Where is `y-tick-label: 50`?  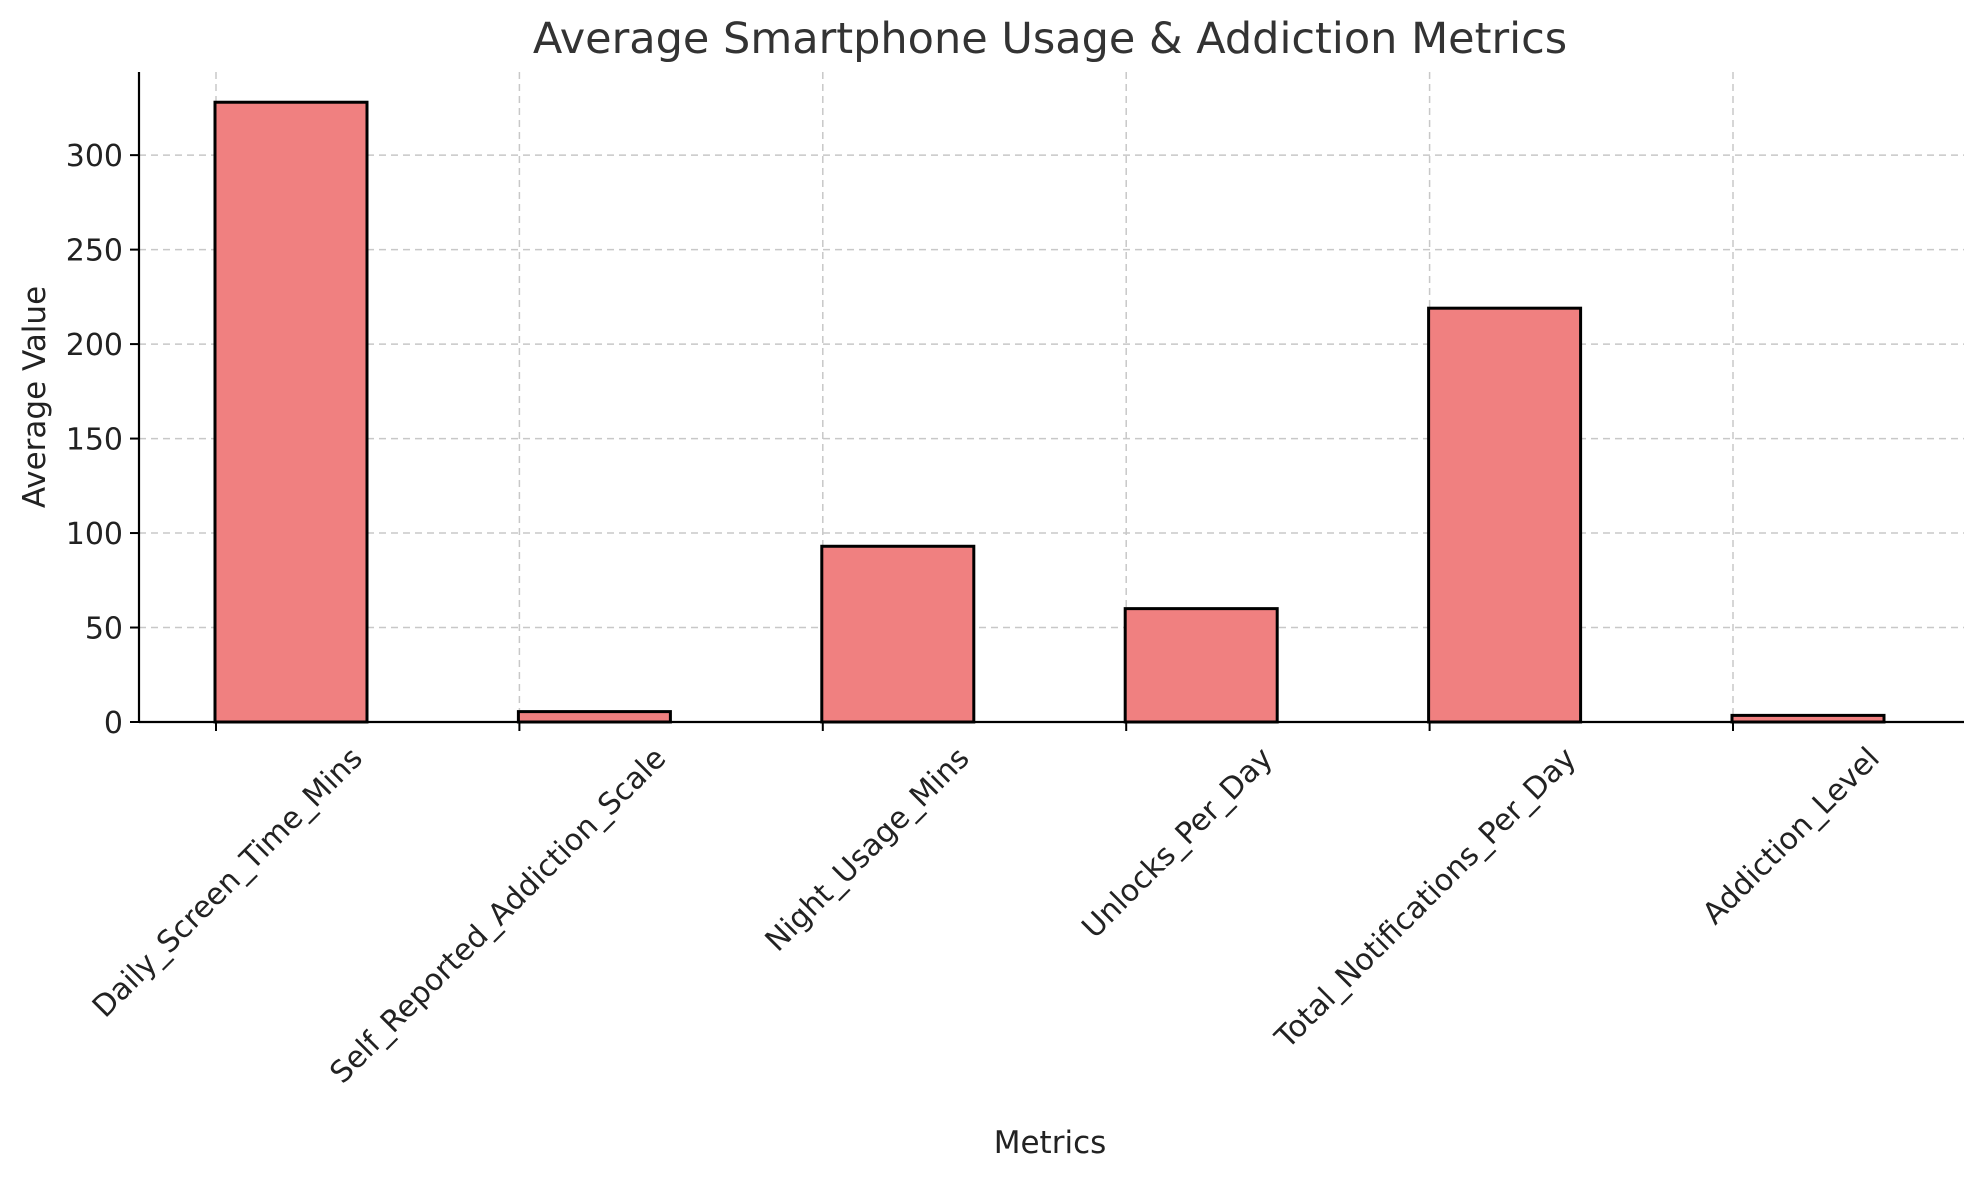 y-tick-label: 50 is located at coordinates (104, 629).